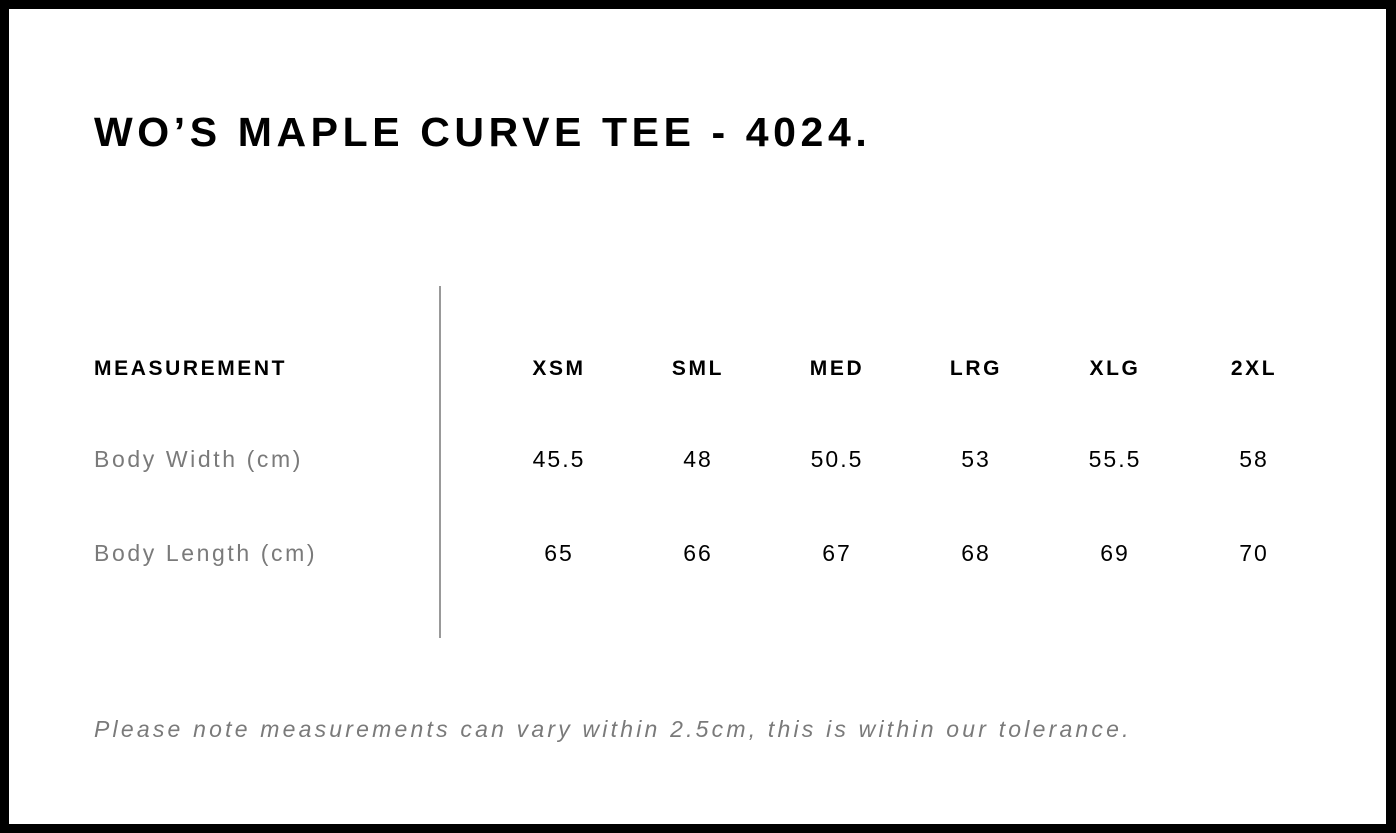  I want to click on table-cell: 66, so click(698, 553).